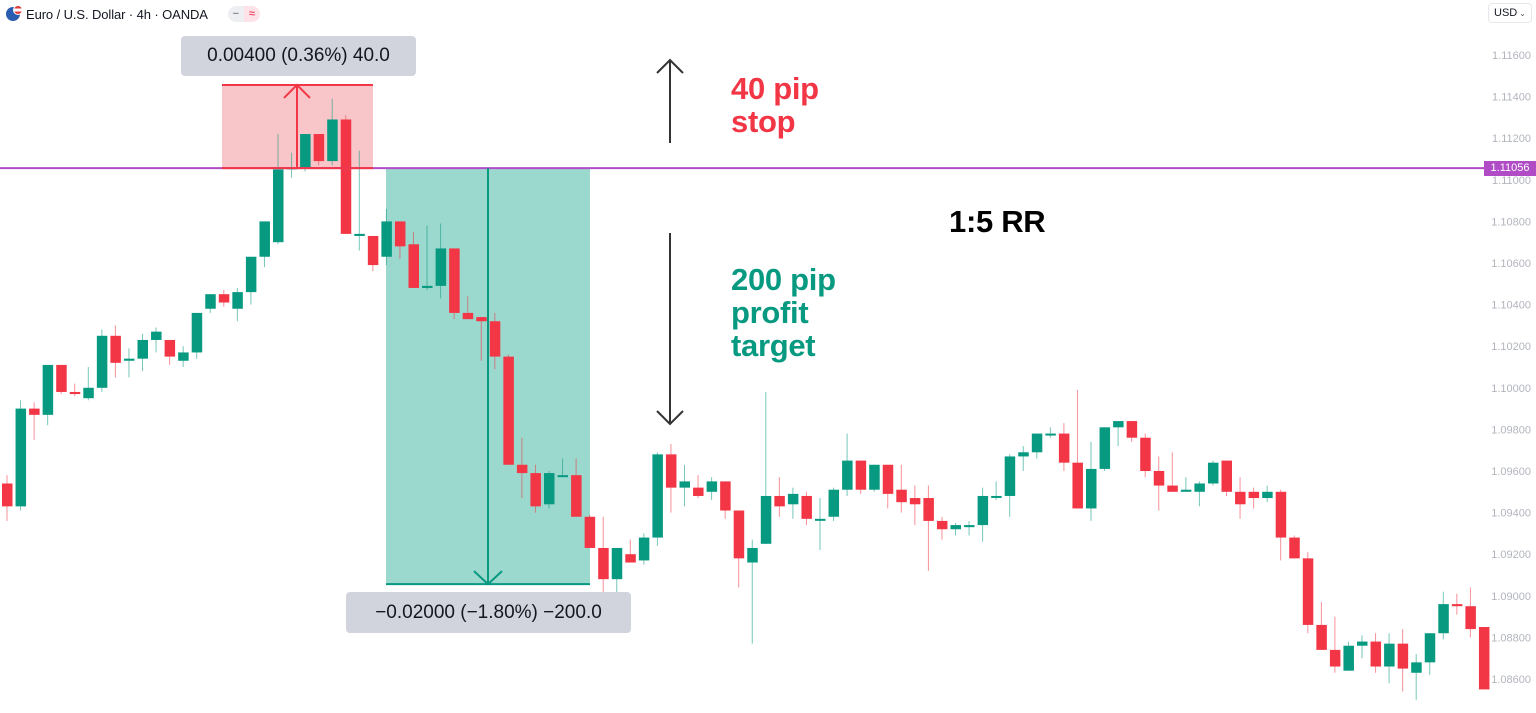 The image size is (1536, 713). I want to click on minus-icon: −, so click(235, 14).